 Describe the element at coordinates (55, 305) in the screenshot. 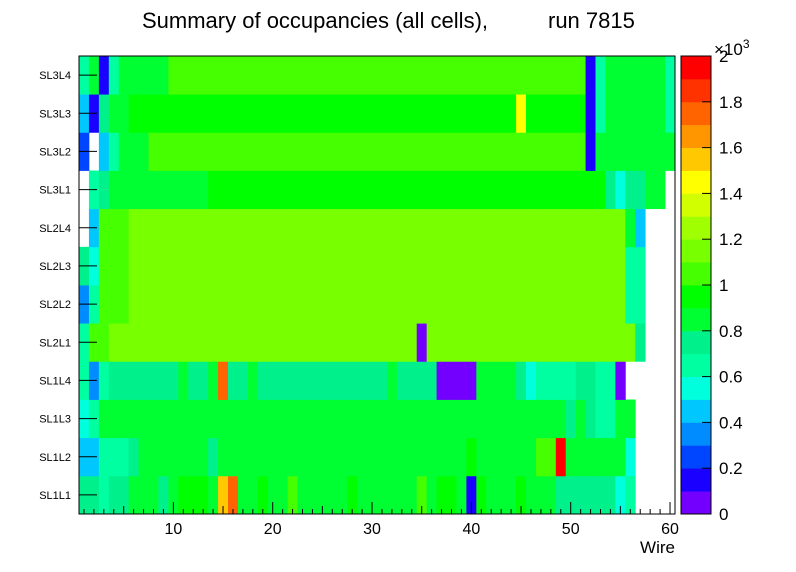

I see `y-tick-label: SL2L2` at that location.